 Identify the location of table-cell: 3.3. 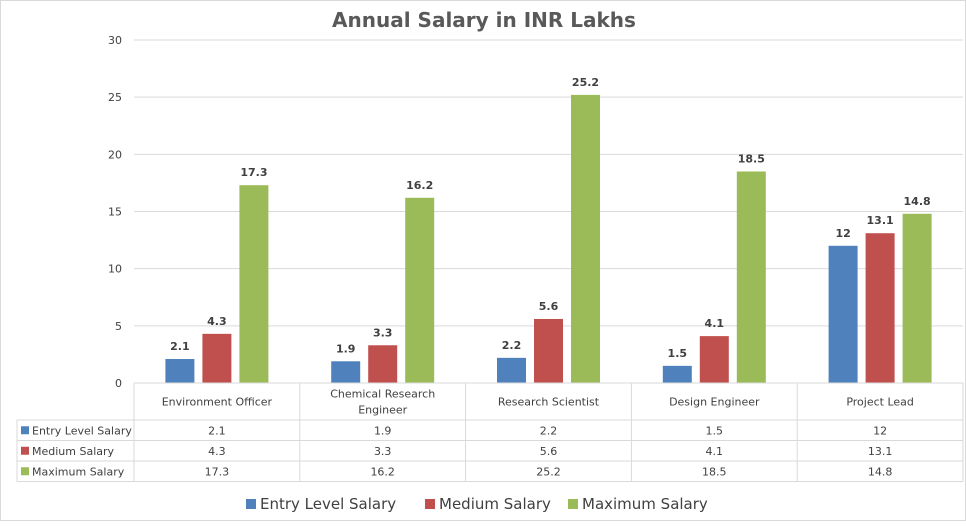
(383, 451).